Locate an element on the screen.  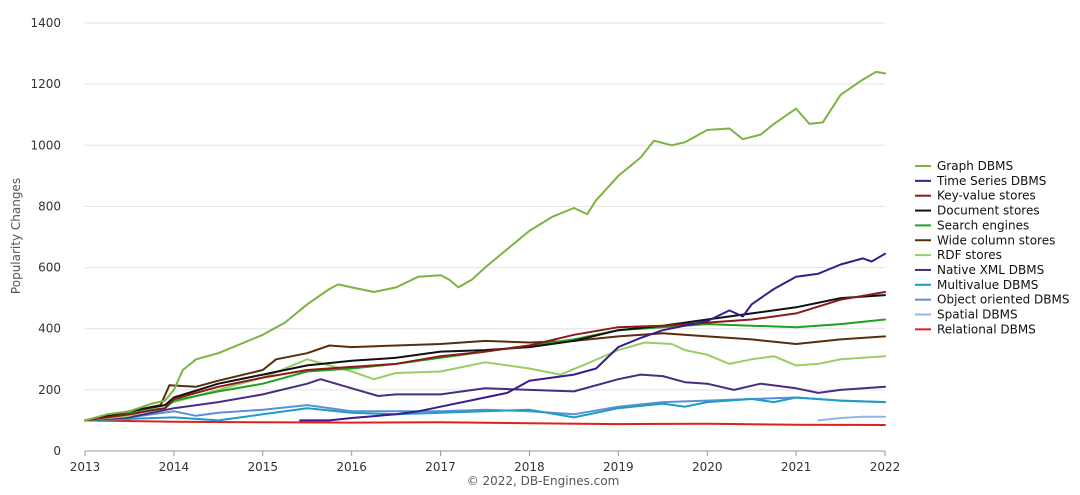
series-line-native-xml-dbms is located at coordinates (485, 397).